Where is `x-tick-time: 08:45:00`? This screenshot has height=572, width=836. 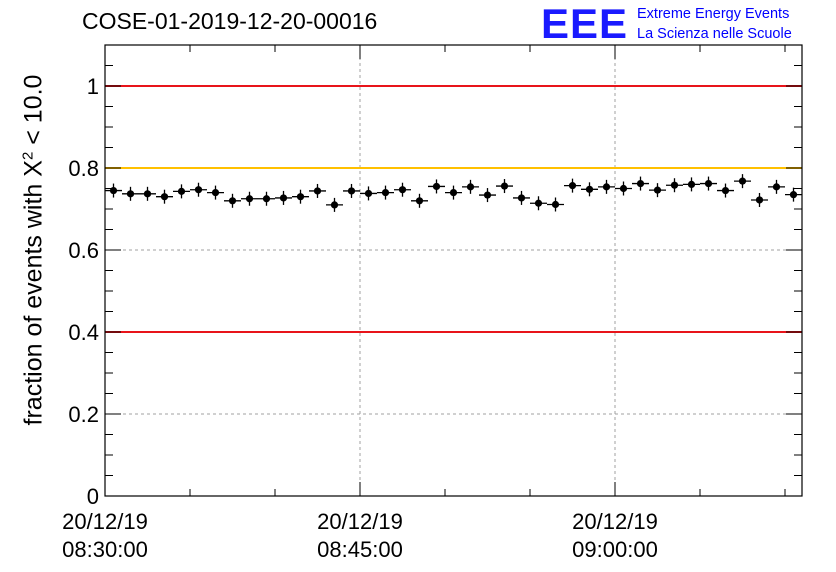
x-tick-time: 08:45:00 is located at coordinates (360, 549).